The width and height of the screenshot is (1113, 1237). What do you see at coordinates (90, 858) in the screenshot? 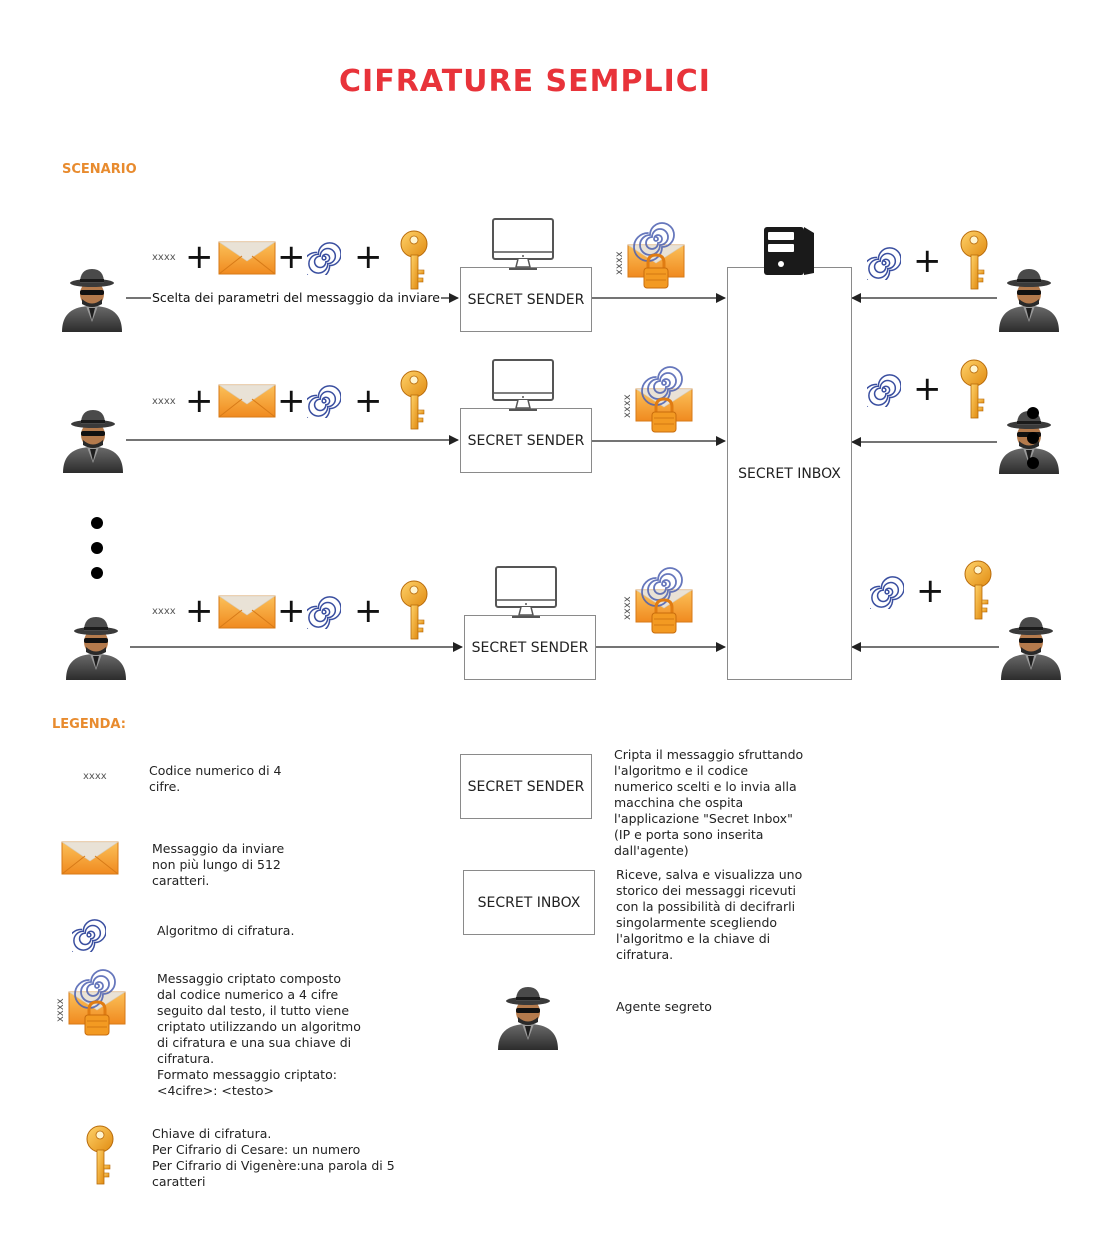
I see `legend-envelope-icon` at bounding box center [90, 858].